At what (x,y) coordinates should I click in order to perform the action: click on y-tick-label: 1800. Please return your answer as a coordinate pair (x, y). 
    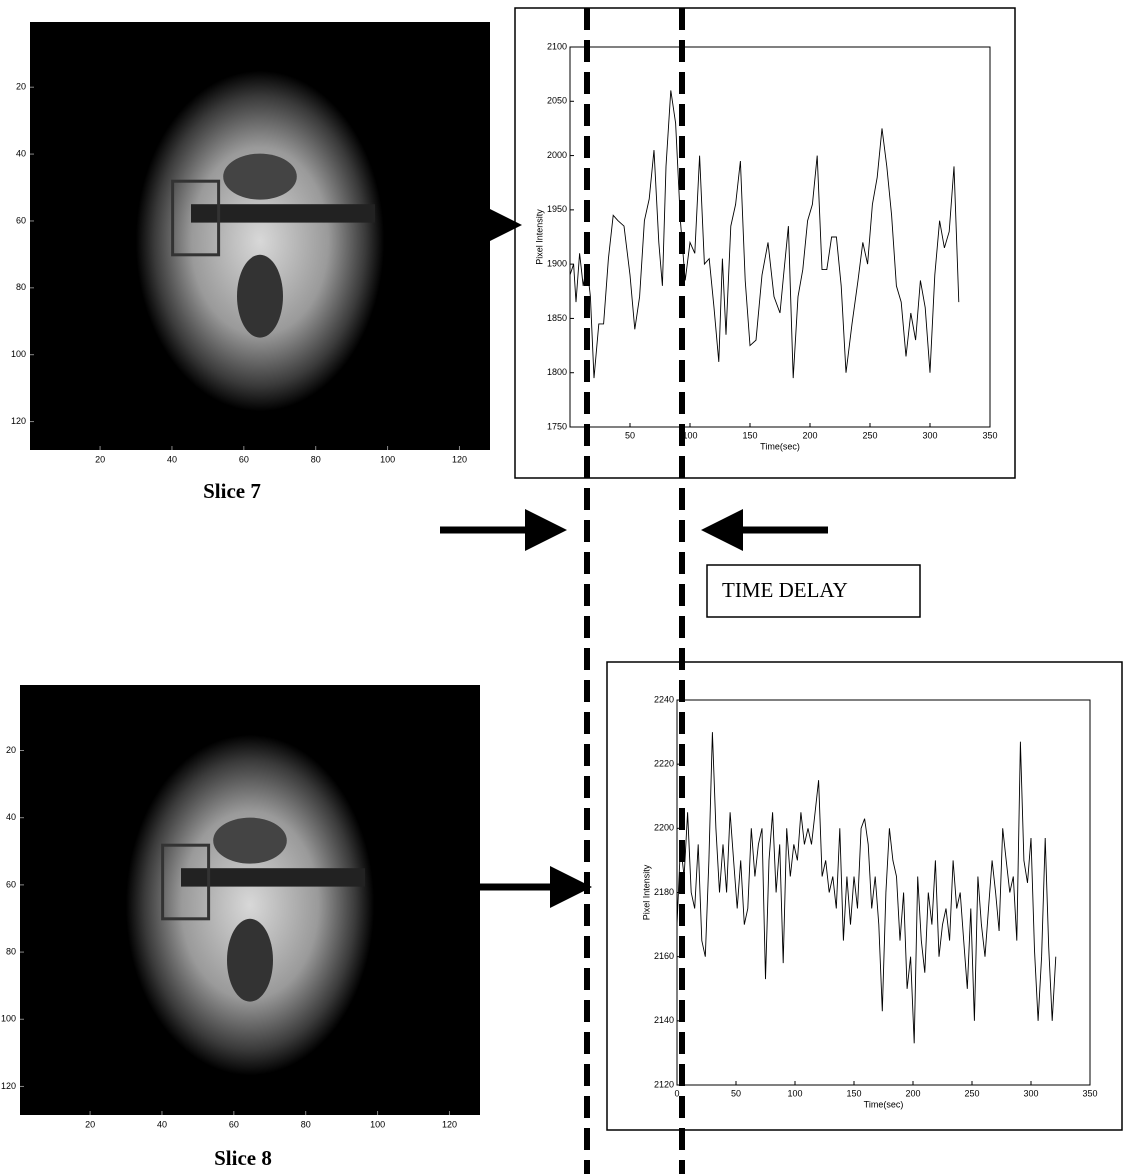
    Looking at the image, I should click on (557, 372).